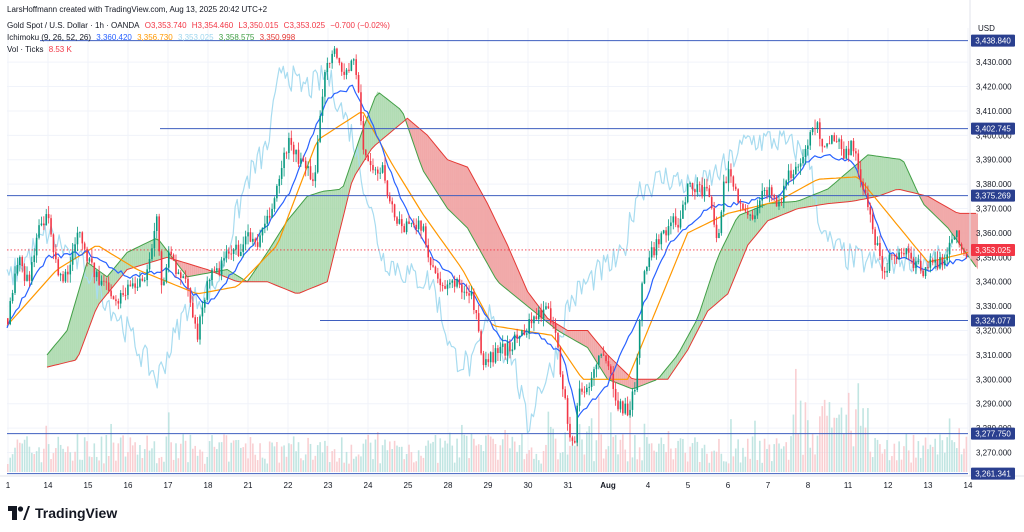 This screenshot has width=1024, height=532. I want to click on tradingview-logo: TradingView, so click(62, 513).